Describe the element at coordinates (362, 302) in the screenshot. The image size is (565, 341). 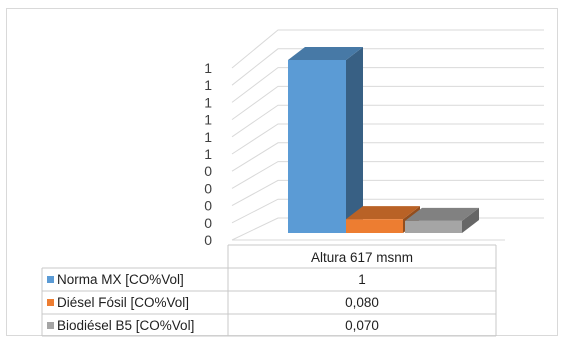
I see `table-value: 0,080` at that location.